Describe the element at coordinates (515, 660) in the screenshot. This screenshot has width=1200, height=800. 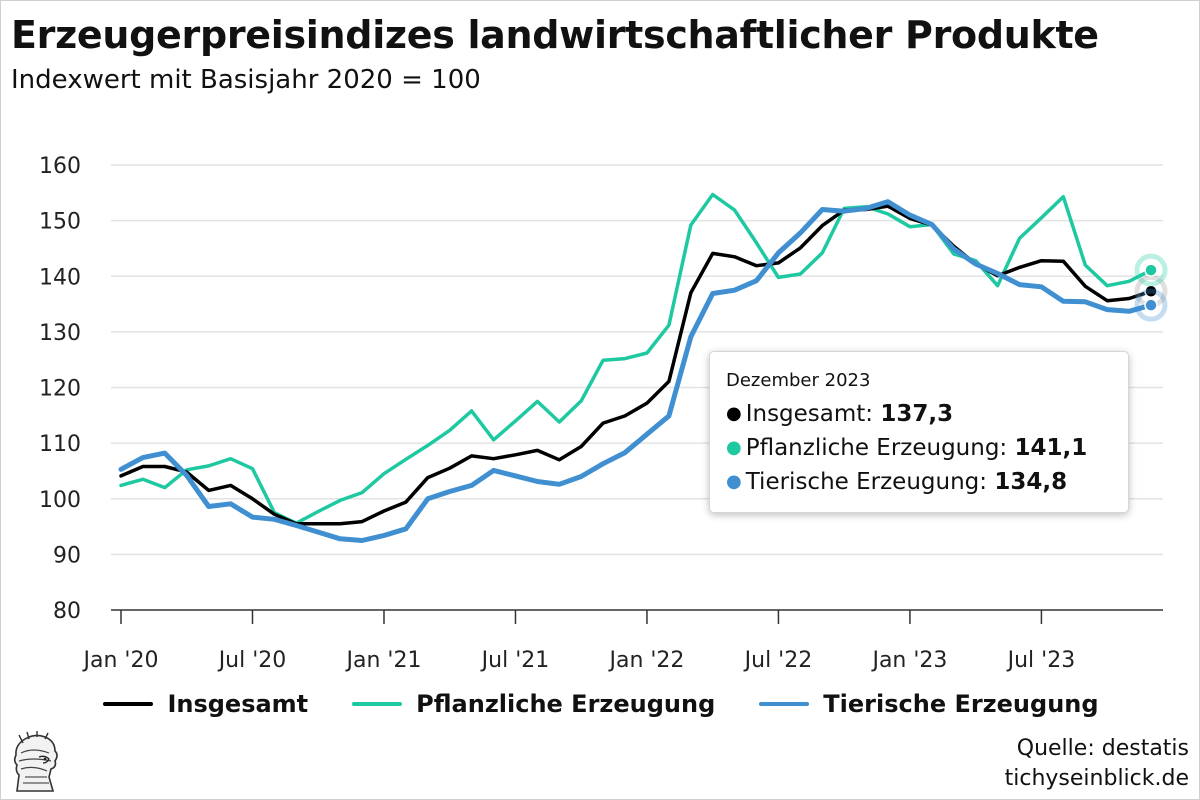
I see `x-tick-label: Jul '21` at that location.